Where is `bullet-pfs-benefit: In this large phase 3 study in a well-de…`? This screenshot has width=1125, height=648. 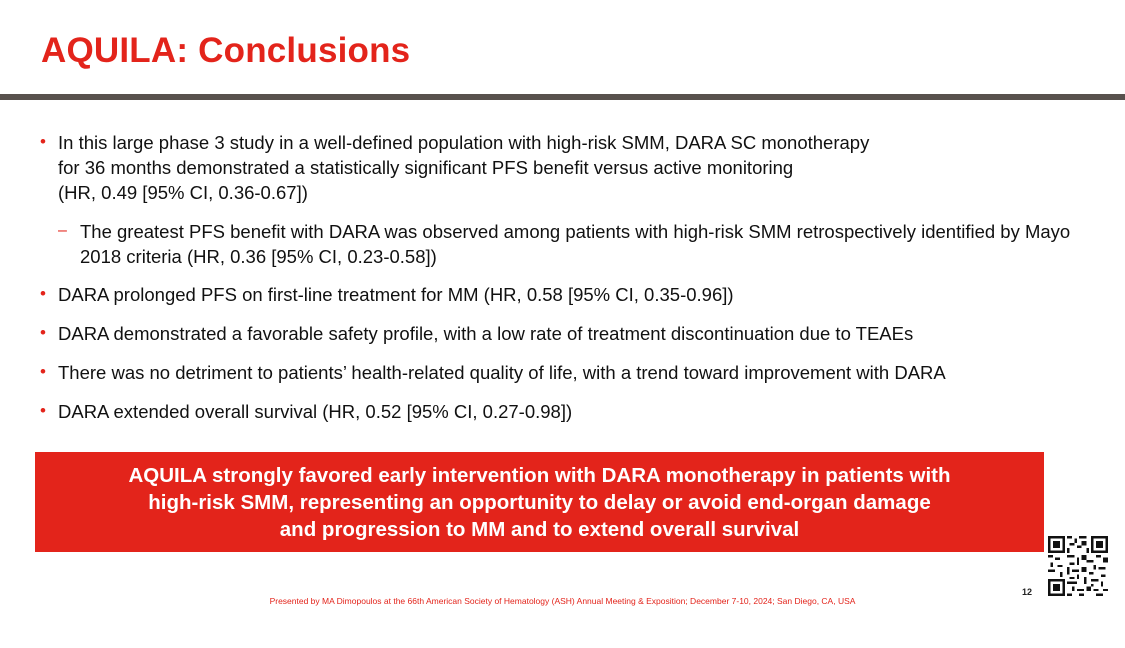 bullet-pfs-benefit: In this large phase 3 study in a well-de… is located at coordinates (570, 167).